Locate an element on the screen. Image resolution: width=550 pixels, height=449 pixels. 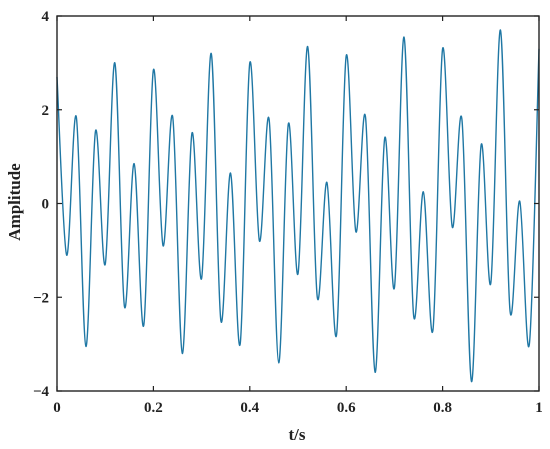
x-axis-label: t/s is located at coordinates (297, 434).